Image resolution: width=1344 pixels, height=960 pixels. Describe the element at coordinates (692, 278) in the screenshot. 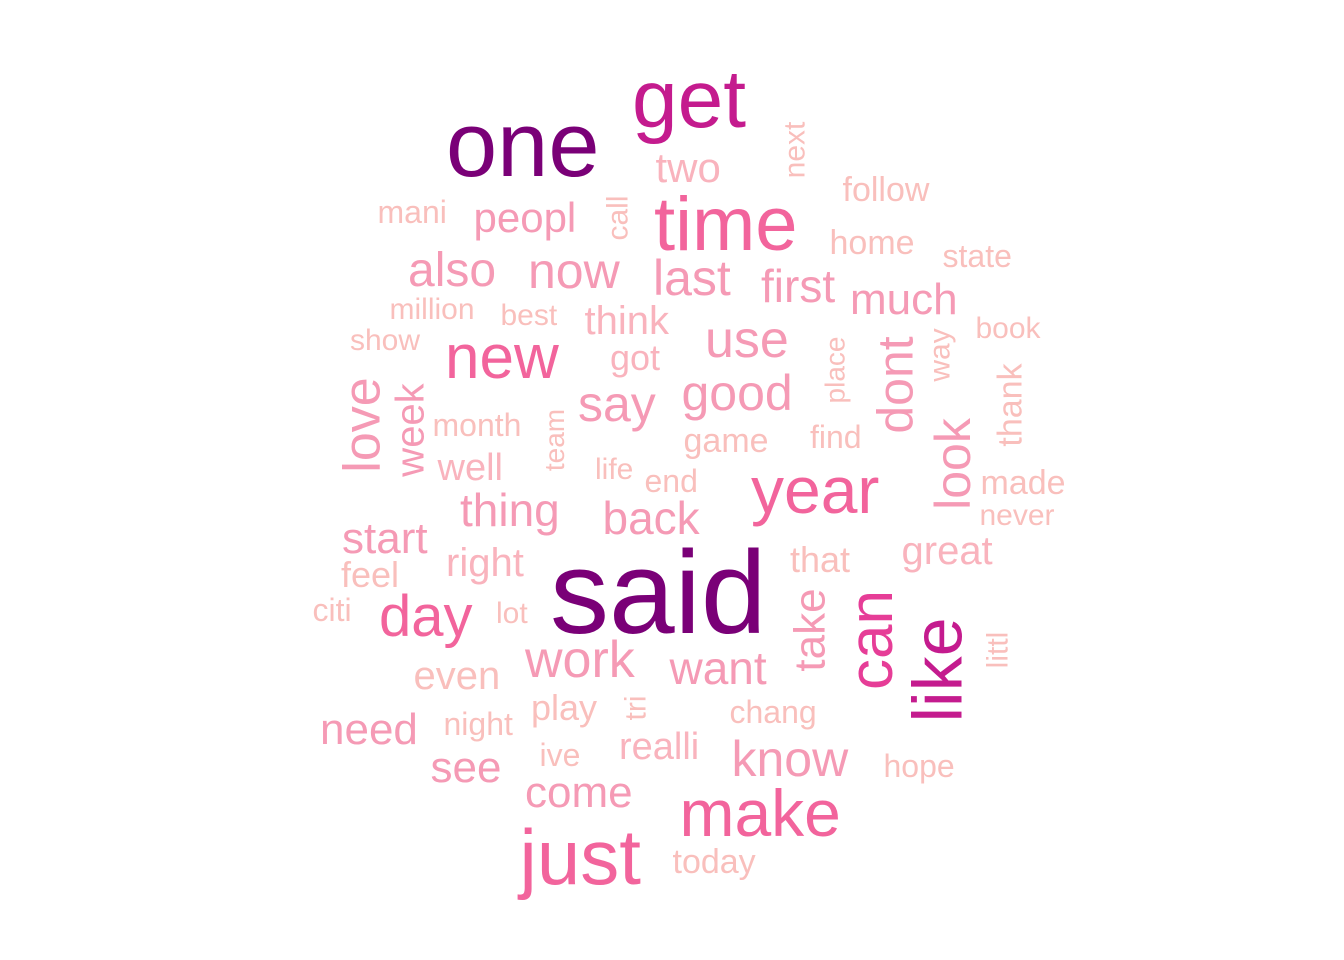

I see `word-last: last` at that location.